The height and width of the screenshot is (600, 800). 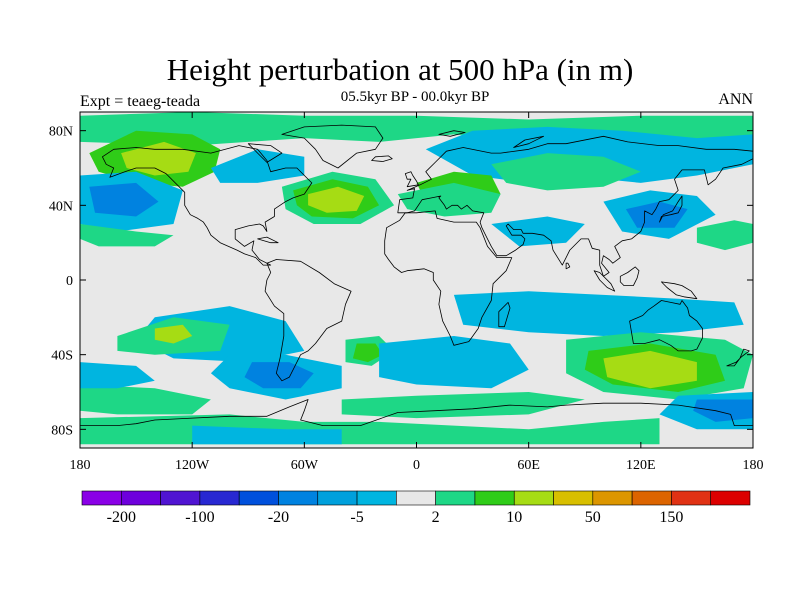 I want to click on lon-tick-label: 120E, so click(x=641, y=465).